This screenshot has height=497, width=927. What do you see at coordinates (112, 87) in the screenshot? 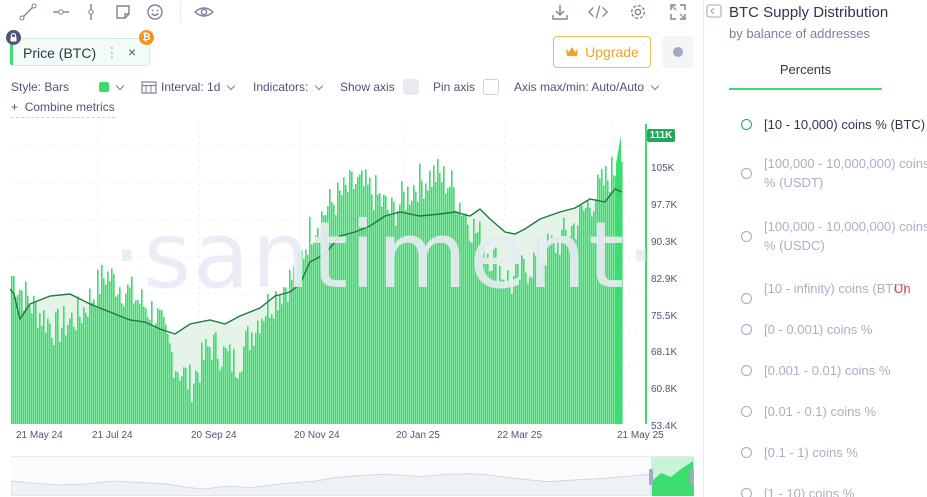
I see `color-picker` at bounding box center [112, 87].